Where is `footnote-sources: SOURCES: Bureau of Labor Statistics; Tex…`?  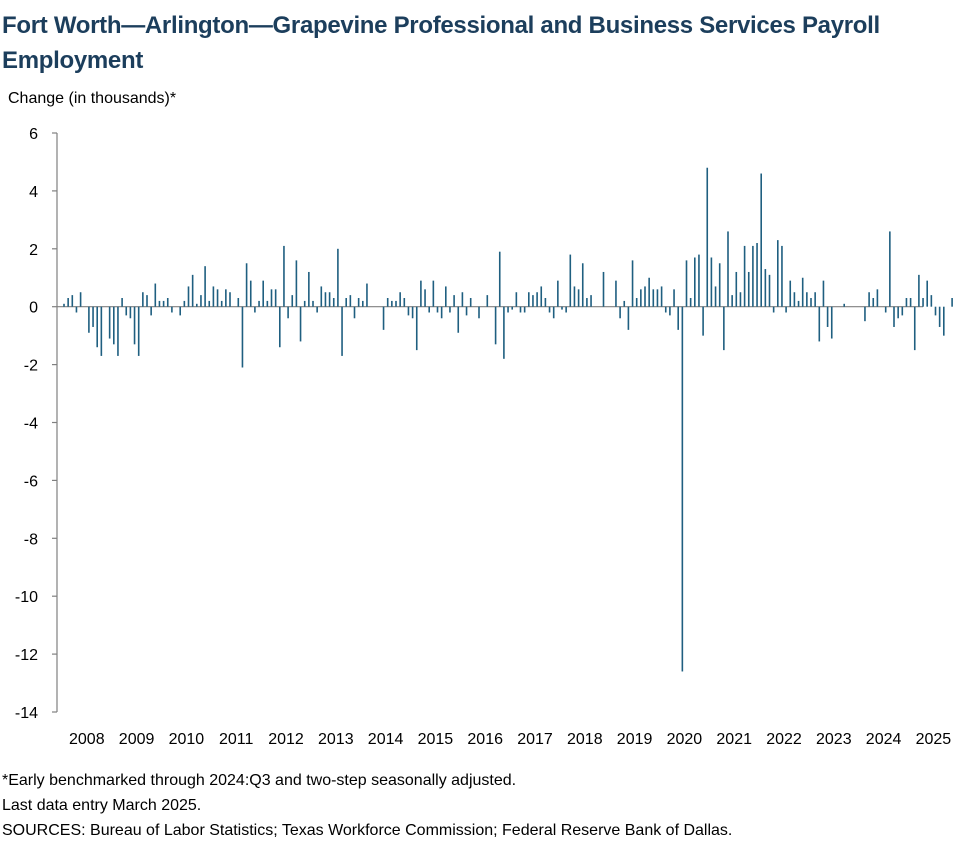 footnote-sources: SOURCES: Bureau of Labor Statistics; Tex… is located at coordinates (367, 830).